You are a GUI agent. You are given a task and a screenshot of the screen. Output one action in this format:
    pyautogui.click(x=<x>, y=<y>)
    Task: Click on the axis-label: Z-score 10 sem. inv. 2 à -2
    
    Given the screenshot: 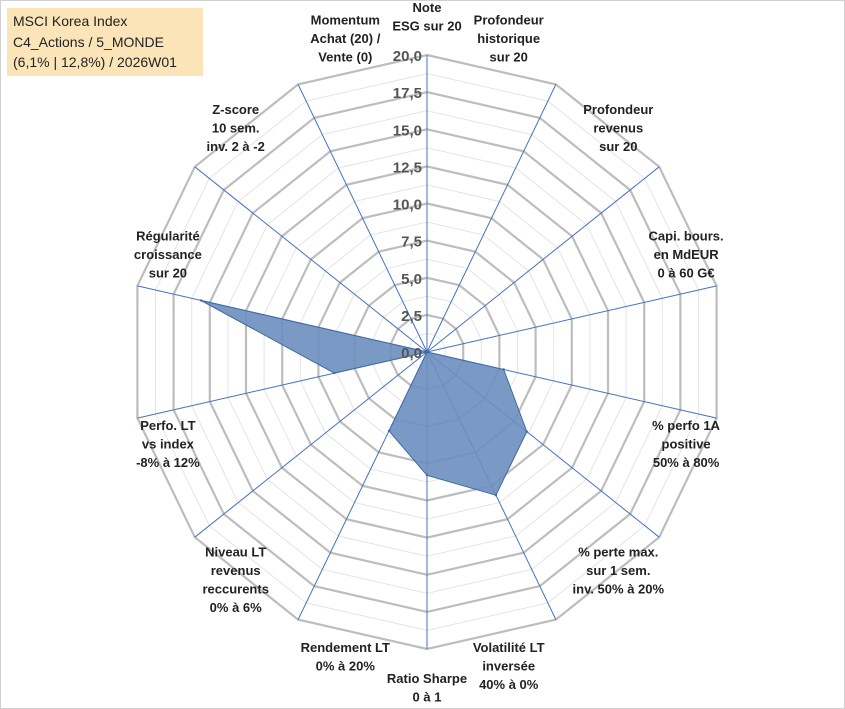 What is the action you would take?
    pyautogui.click(x=236, y=128)
    